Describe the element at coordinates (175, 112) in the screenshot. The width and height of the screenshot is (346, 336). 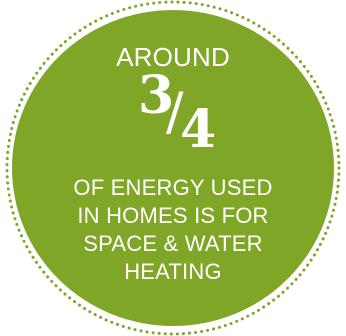
I see `fraction-slash: /` at that location.